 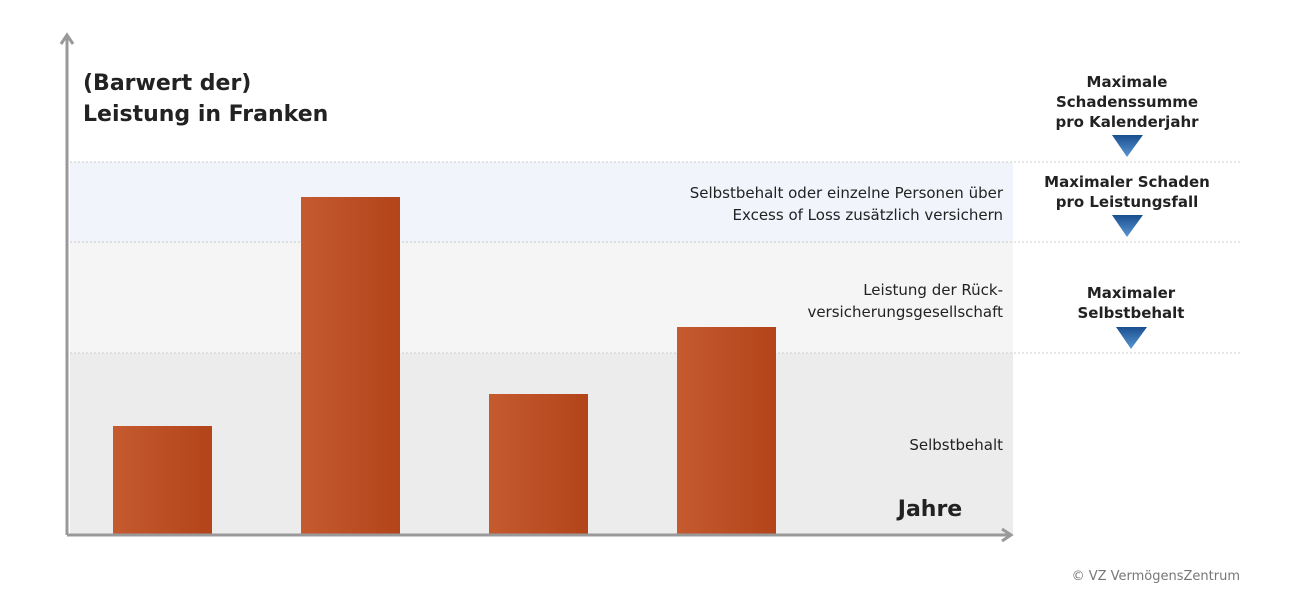 I want to click on limit-markers, so click(x=1129, y=242).